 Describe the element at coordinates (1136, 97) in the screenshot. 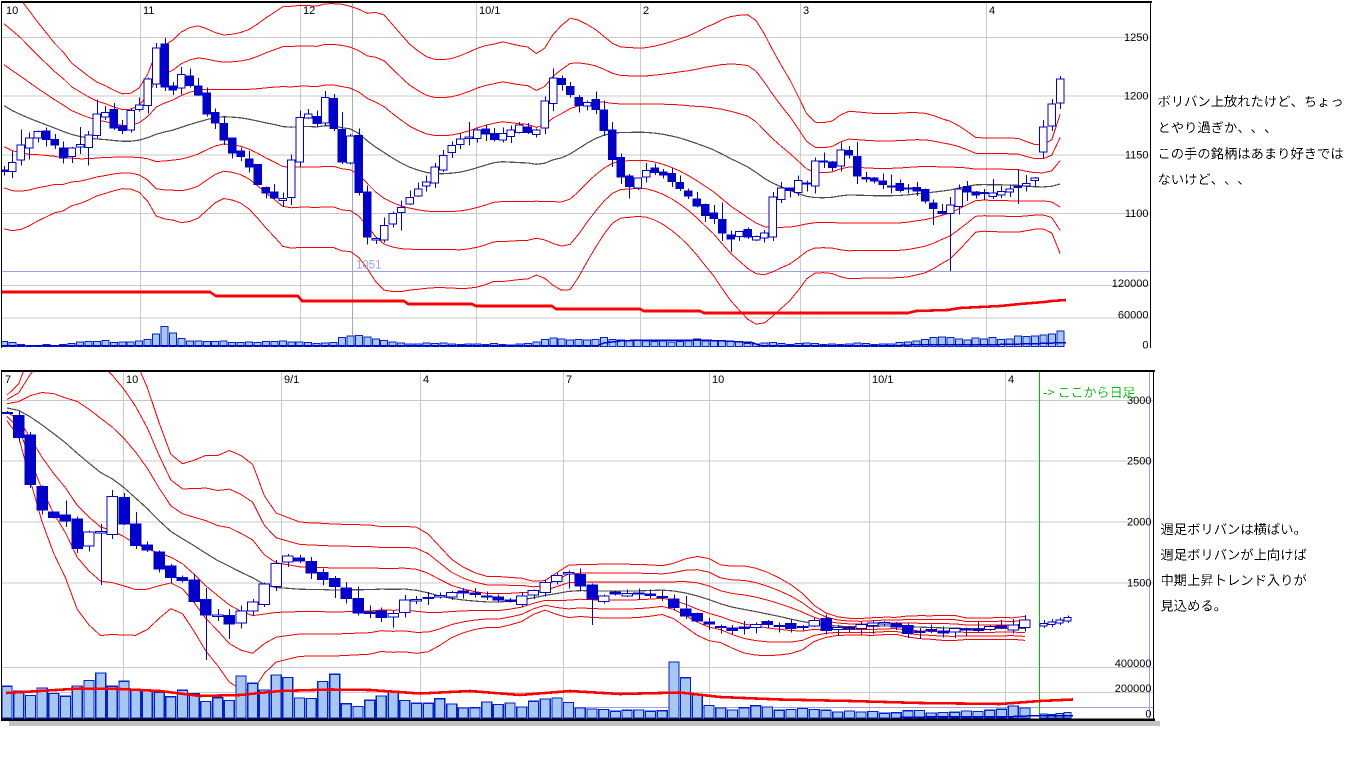

I see `svg-text: 1200` at that location.